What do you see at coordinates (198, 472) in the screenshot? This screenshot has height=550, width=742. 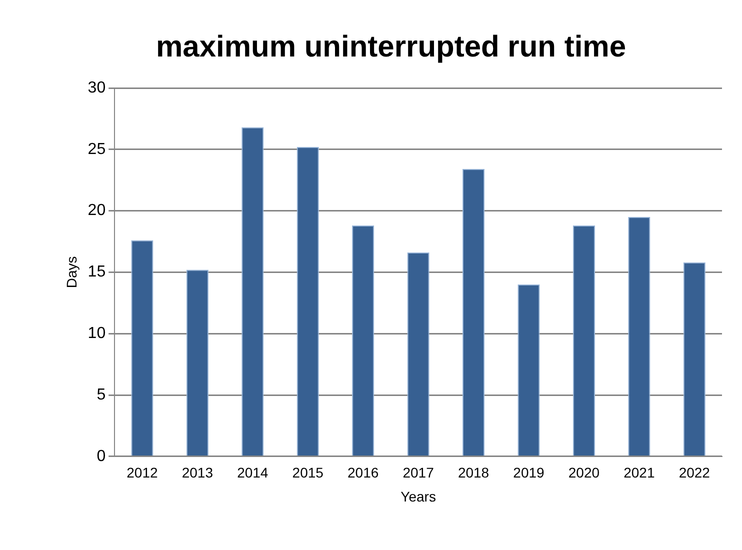 I see `x-tick-label: 2013` at bounding box center [198, 472].